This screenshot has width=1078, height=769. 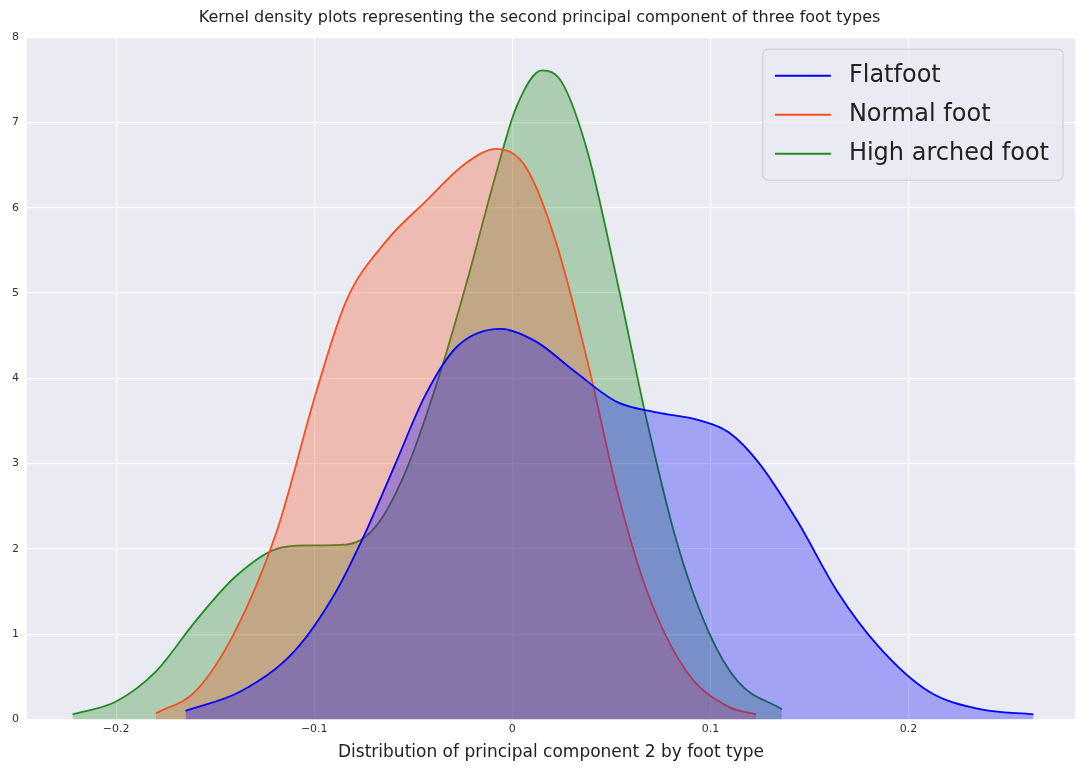 What do you see at coordinates (710, 728) in the screenshot?
I see `x-tick-label: 0.1` at bounding box center [710, 728].